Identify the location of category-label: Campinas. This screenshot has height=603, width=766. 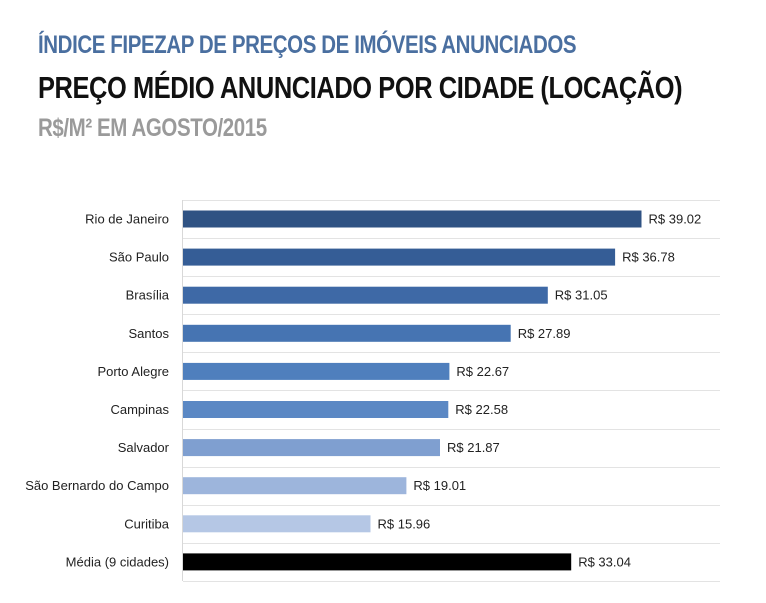
(139, 409).